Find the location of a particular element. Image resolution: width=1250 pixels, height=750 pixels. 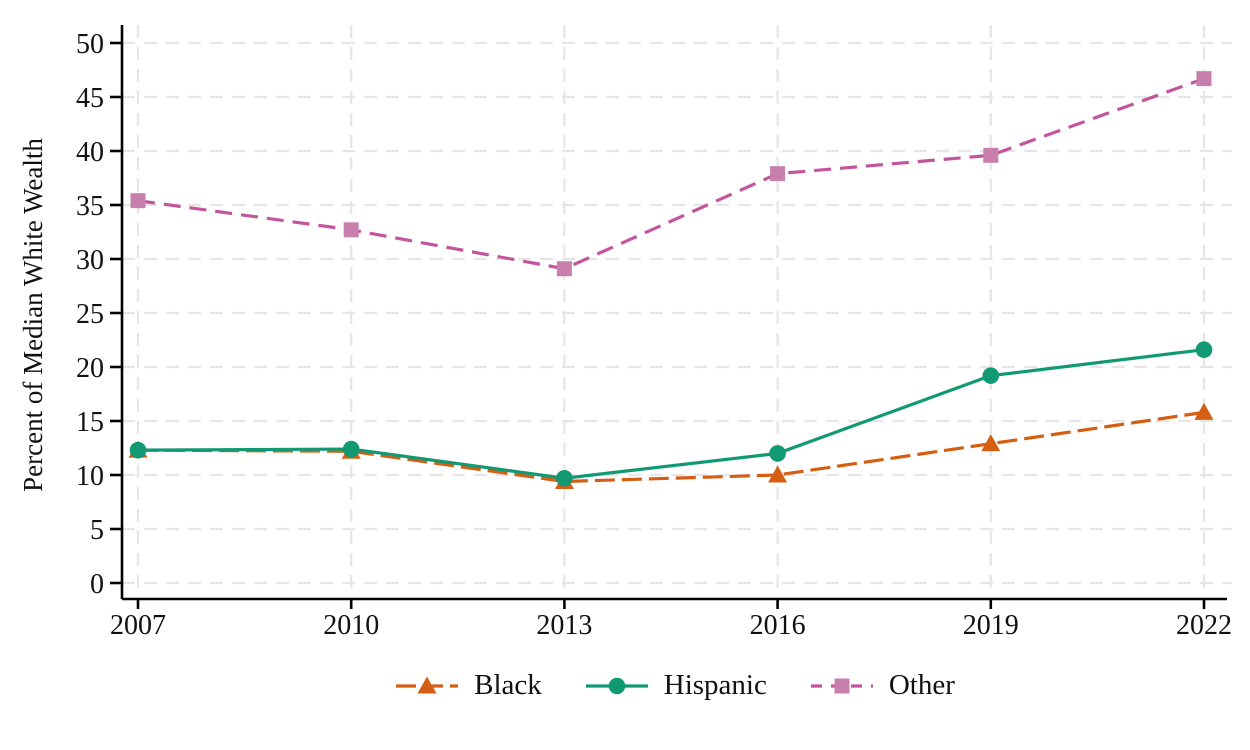

legend-marker-other is located at coordinates (842, 685).